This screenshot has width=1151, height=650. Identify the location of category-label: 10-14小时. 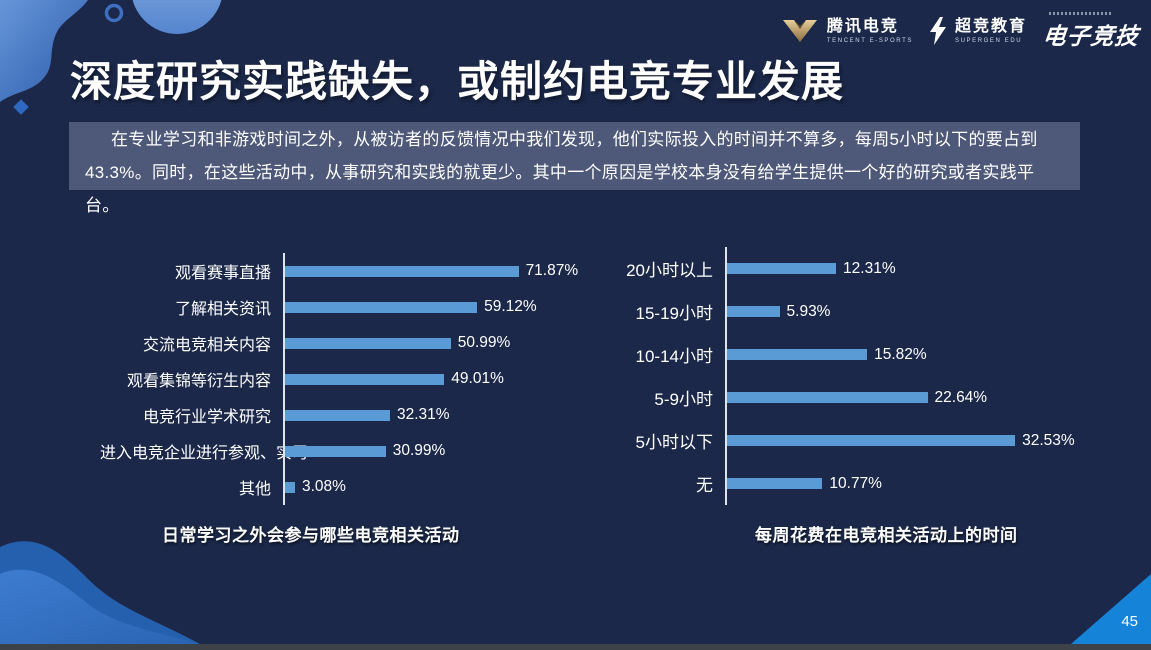
(674, 356).